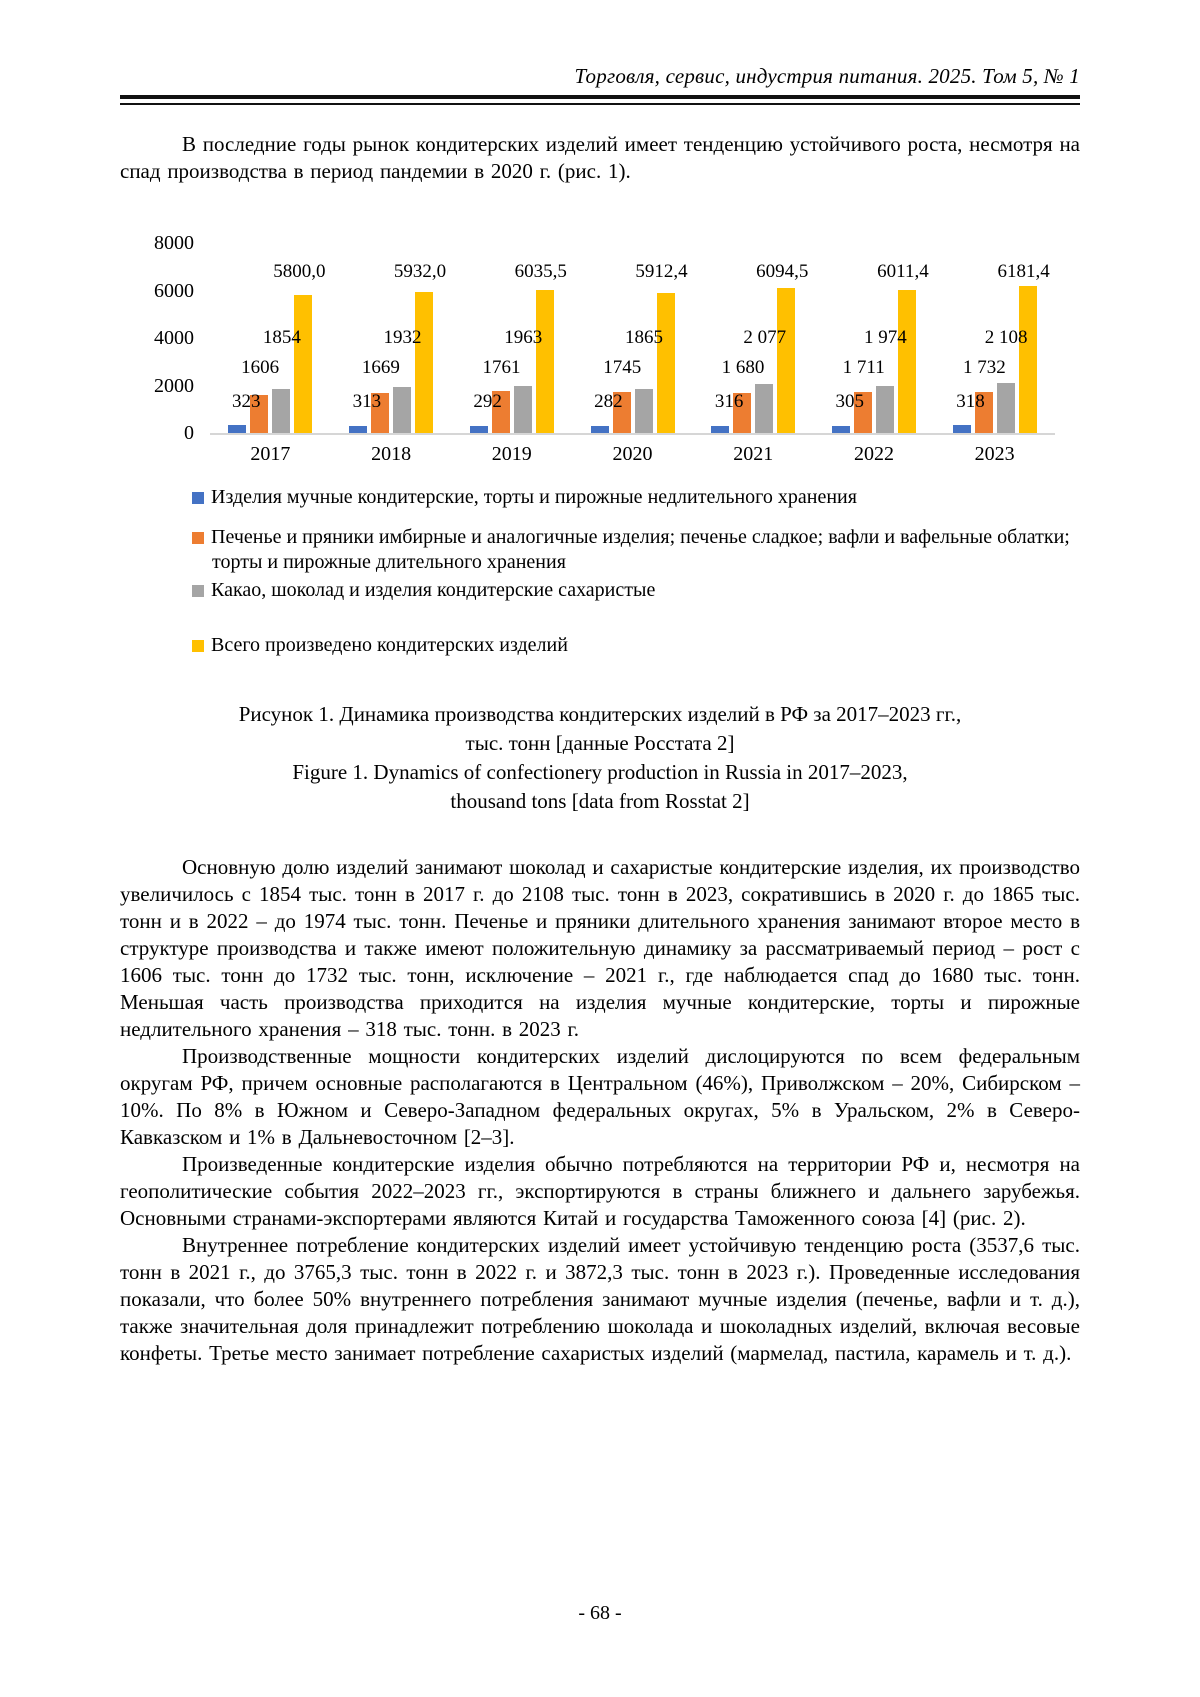 The image size is (1200, 1697). I want to click on bar-value-label: 282, so click(608, 401).